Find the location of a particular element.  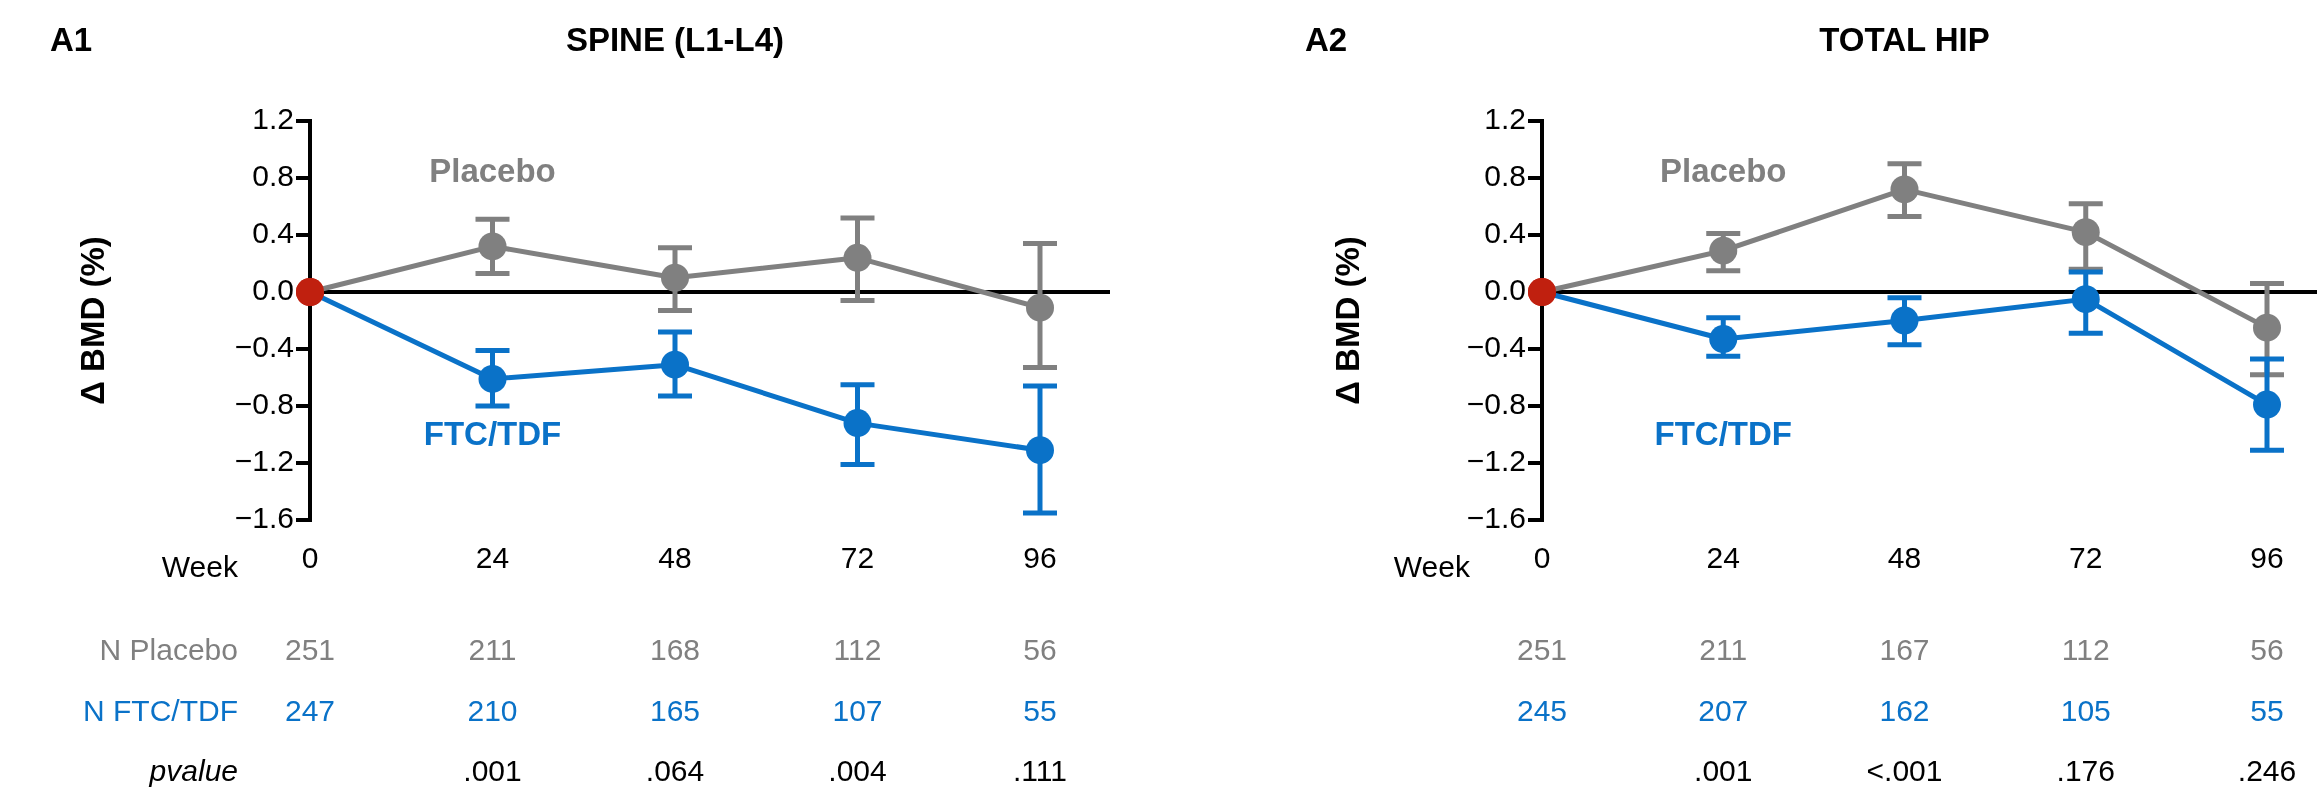

text: .004 is located at coordinates (857, 771).